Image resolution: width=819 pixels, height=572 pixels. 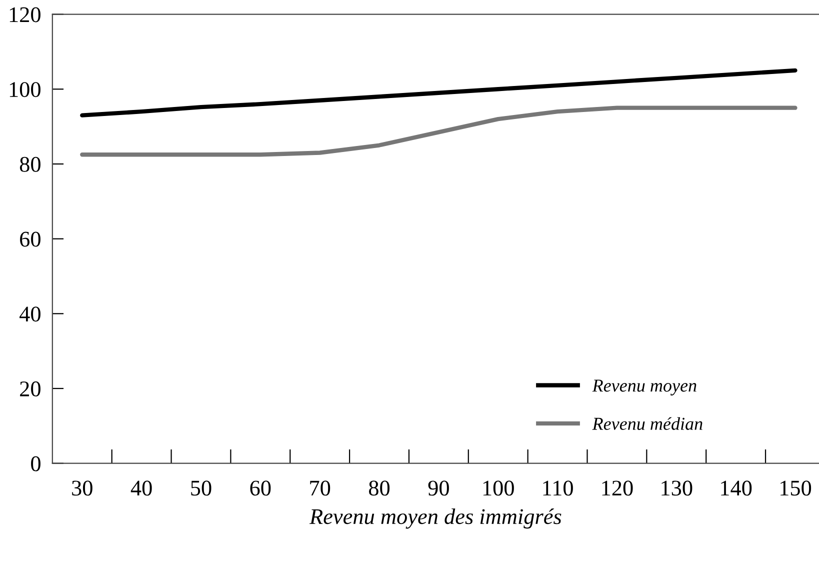 What do you see at coordinates (558, 488) in the screenshot?
I see `x-tick-label: 110` at bounding box center [558, 488].